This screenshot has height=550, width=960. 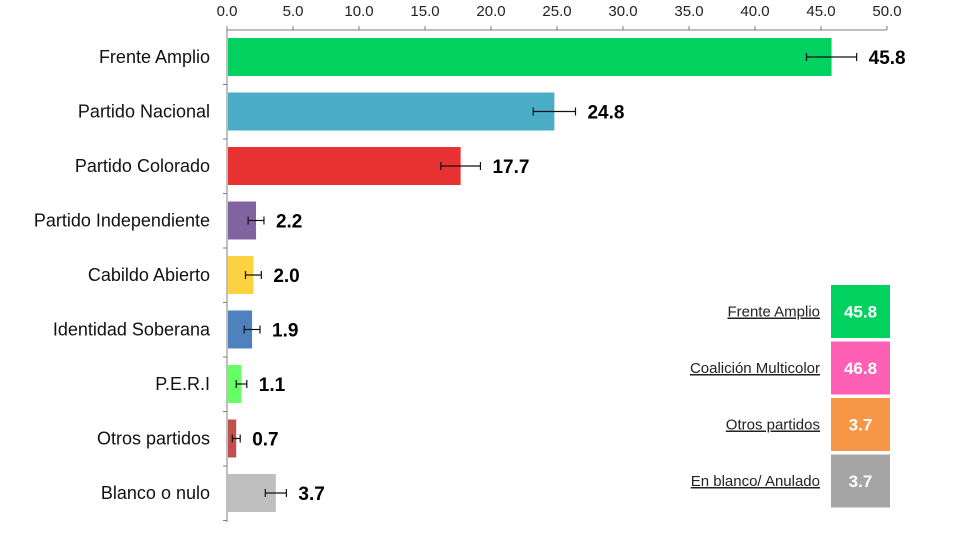 I want to click on category-label: Partido Nacional, so click(x=144, y=112).